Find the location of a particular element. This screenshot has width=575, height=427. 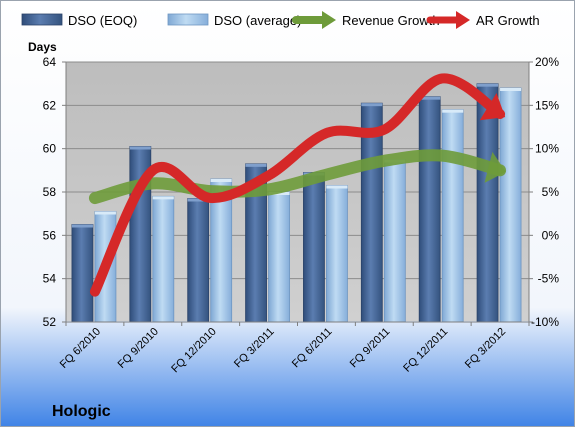

legend-label-dso-average: DSO (average) is located at coordinates (257, 20).